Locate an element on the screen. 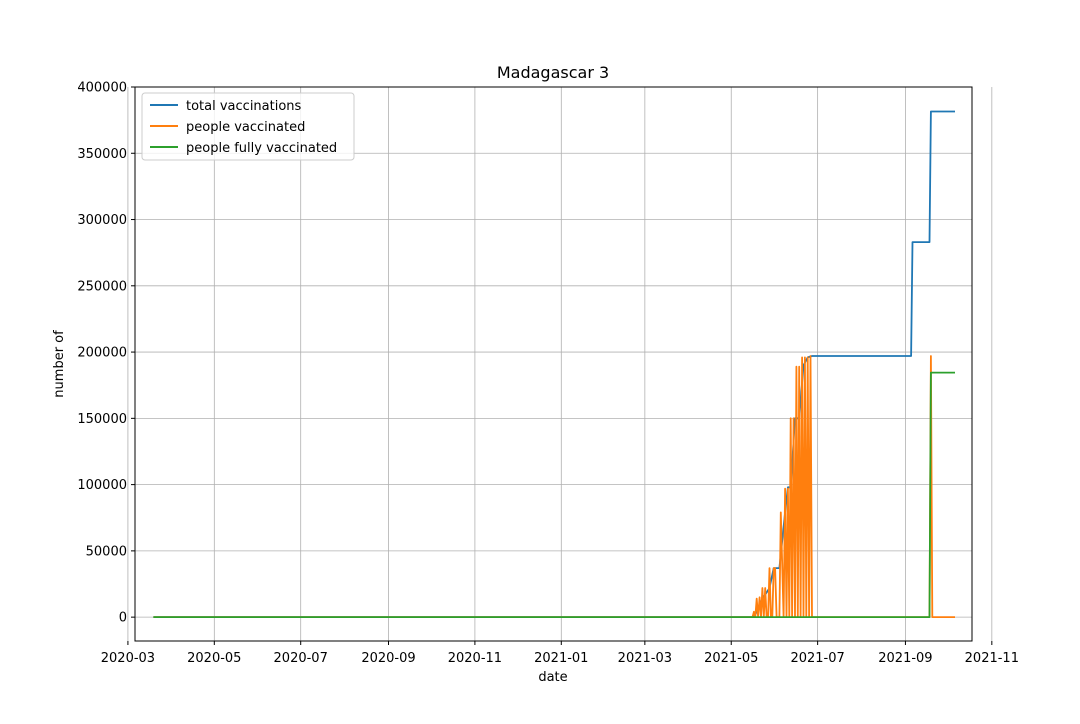 Image resolution: width=1080 pixels, height=724 pixels. y-tick-label: 100000 is located at coordinates (102, 485).